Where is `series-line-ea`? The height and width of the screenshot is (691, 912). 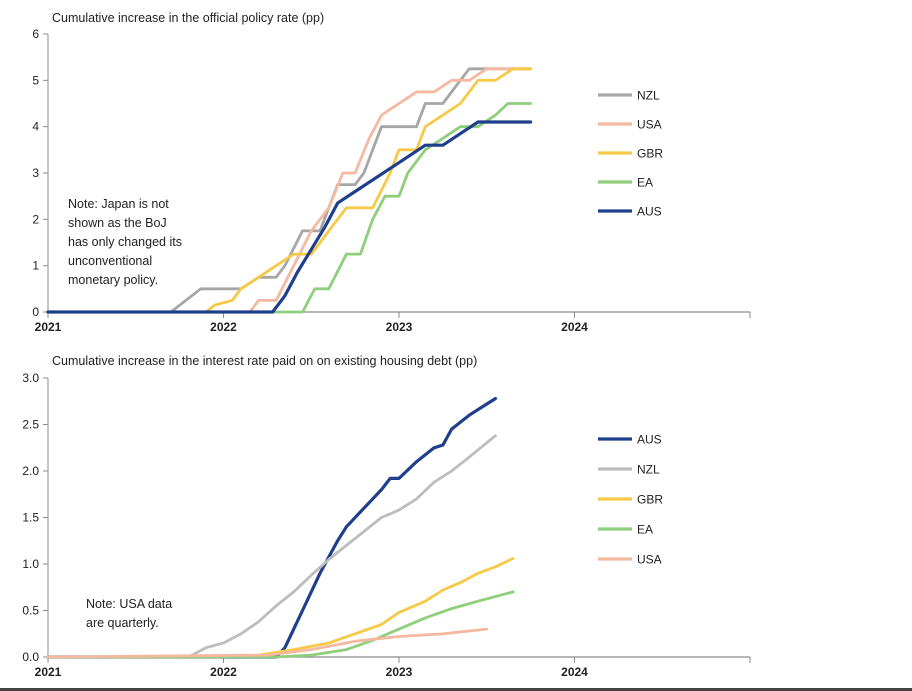 series-line-ea is located at coordinates (280, 624).